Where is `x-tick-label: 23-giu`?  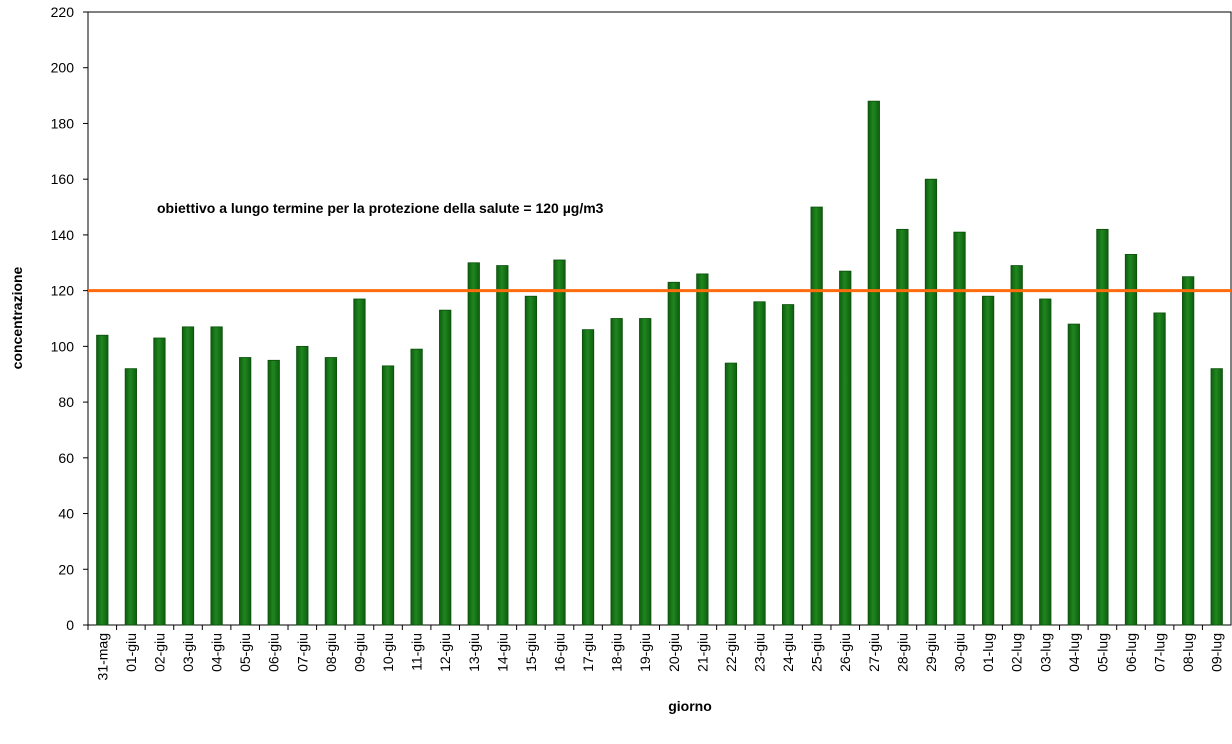
x-tick-label: 23-giu is located at coordinates (760, 652).